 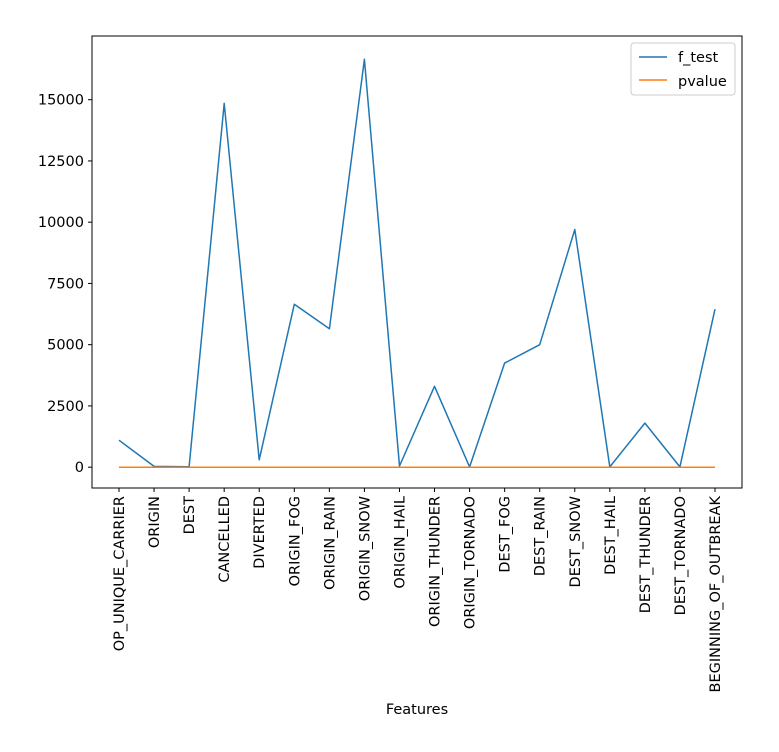 What do you see at coordinates (260, 532) in the screenshot?
I see `x-tick-label: DIVERTED` at bounding box center [260, 532].